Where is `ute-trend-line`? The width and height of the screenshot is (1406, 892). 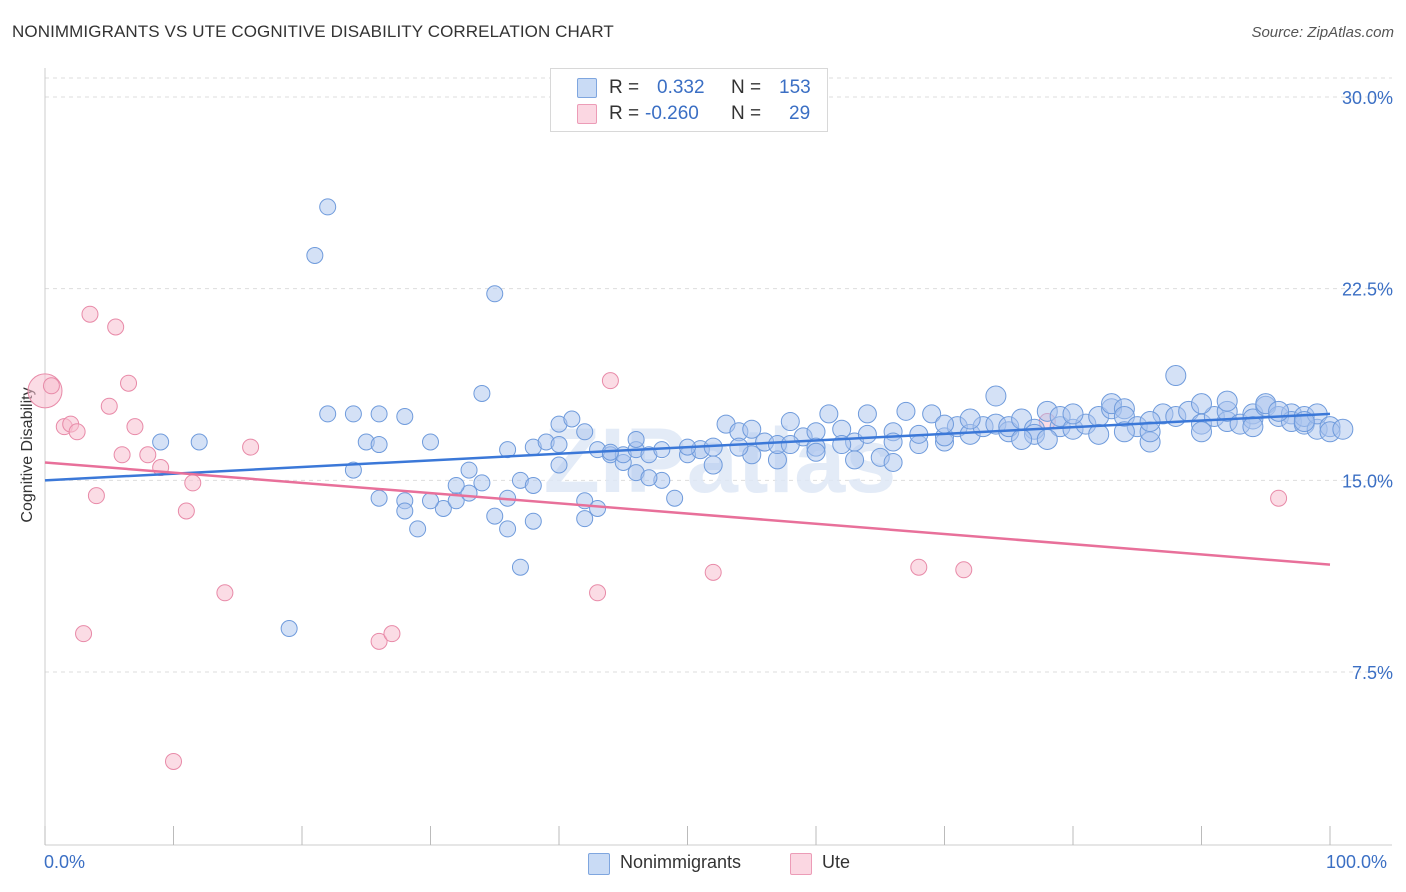 ute-trend-line is located at coordinates (687, 513).